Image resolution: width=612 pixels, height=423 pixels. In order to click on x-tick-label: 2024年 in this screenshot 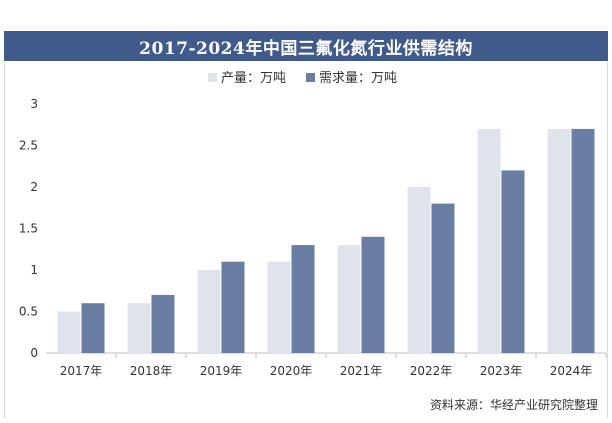, I will do `click(571, 371)`.